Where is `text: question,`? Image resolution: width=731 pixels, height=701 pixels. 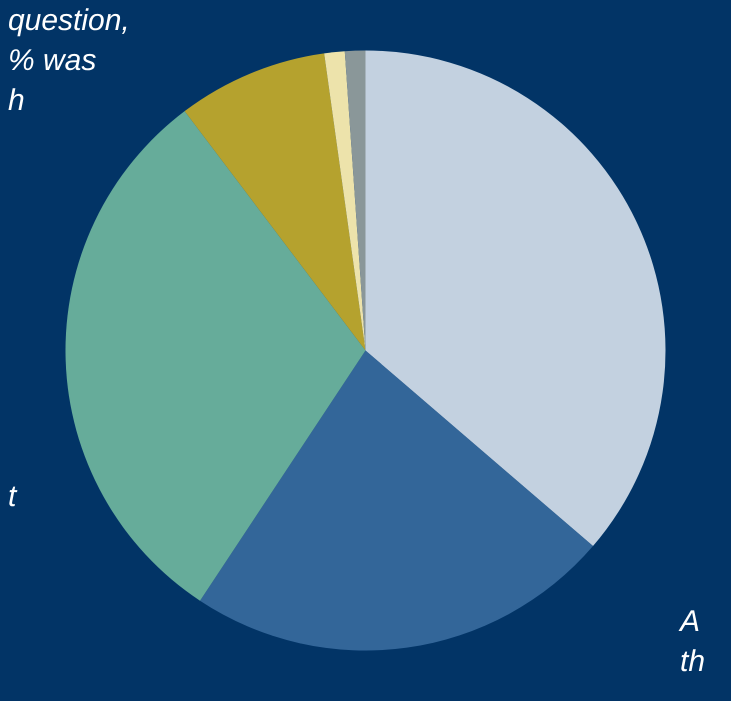 text: question, is located at coordinates (69, 21).